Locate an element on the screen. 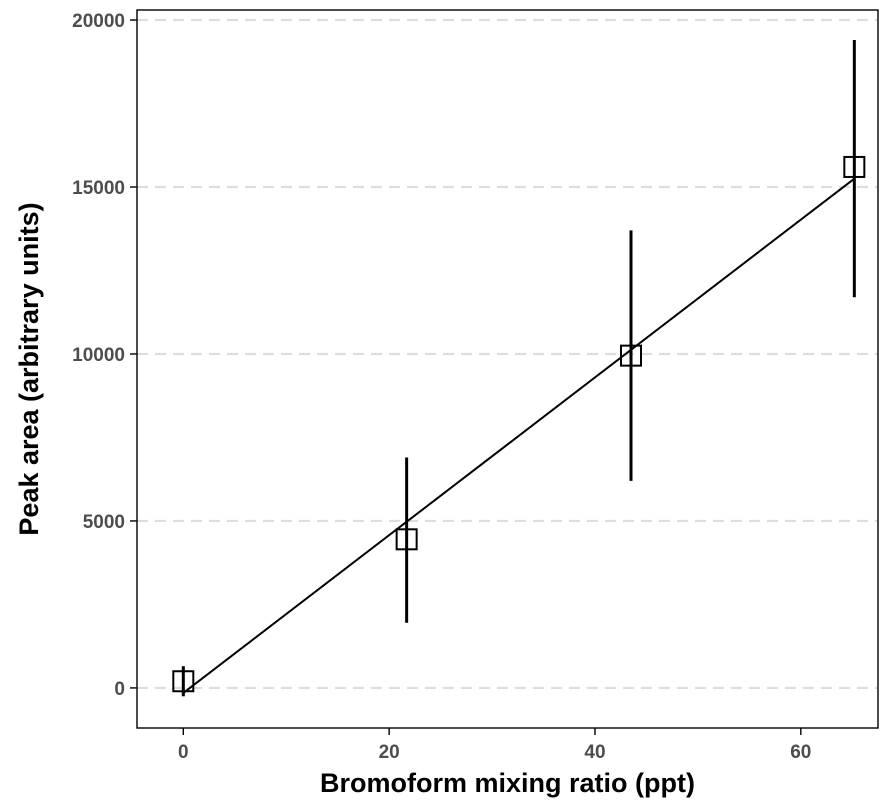 This screenshot has width=881, height=800. y-tick-label: 5000 is located at coordinates (104, 522).